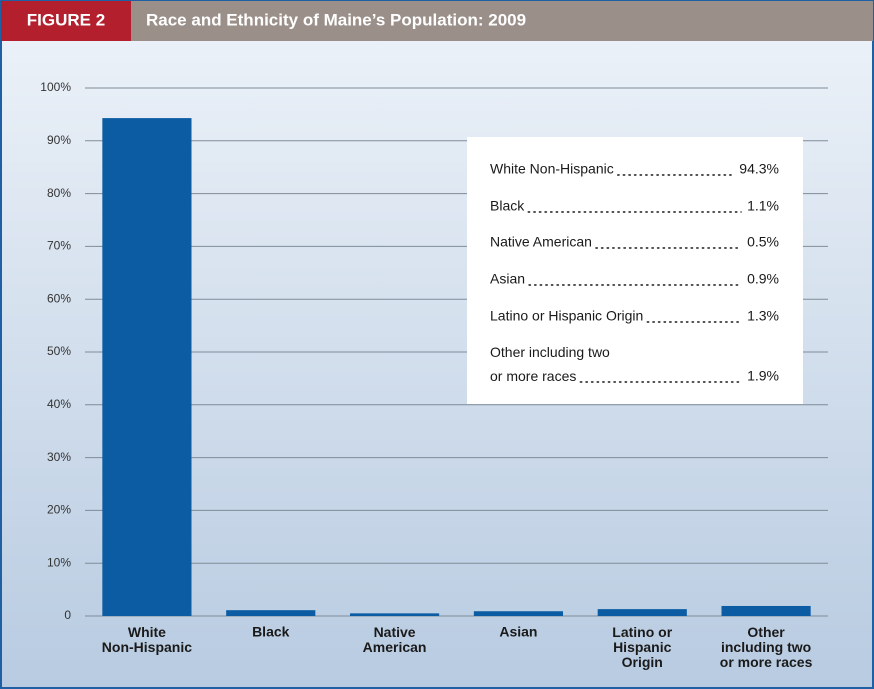 Image resolution: width=874 pixels, height=689 pixels. I want to click on legend-value: 1.3%, so click(763, 316).